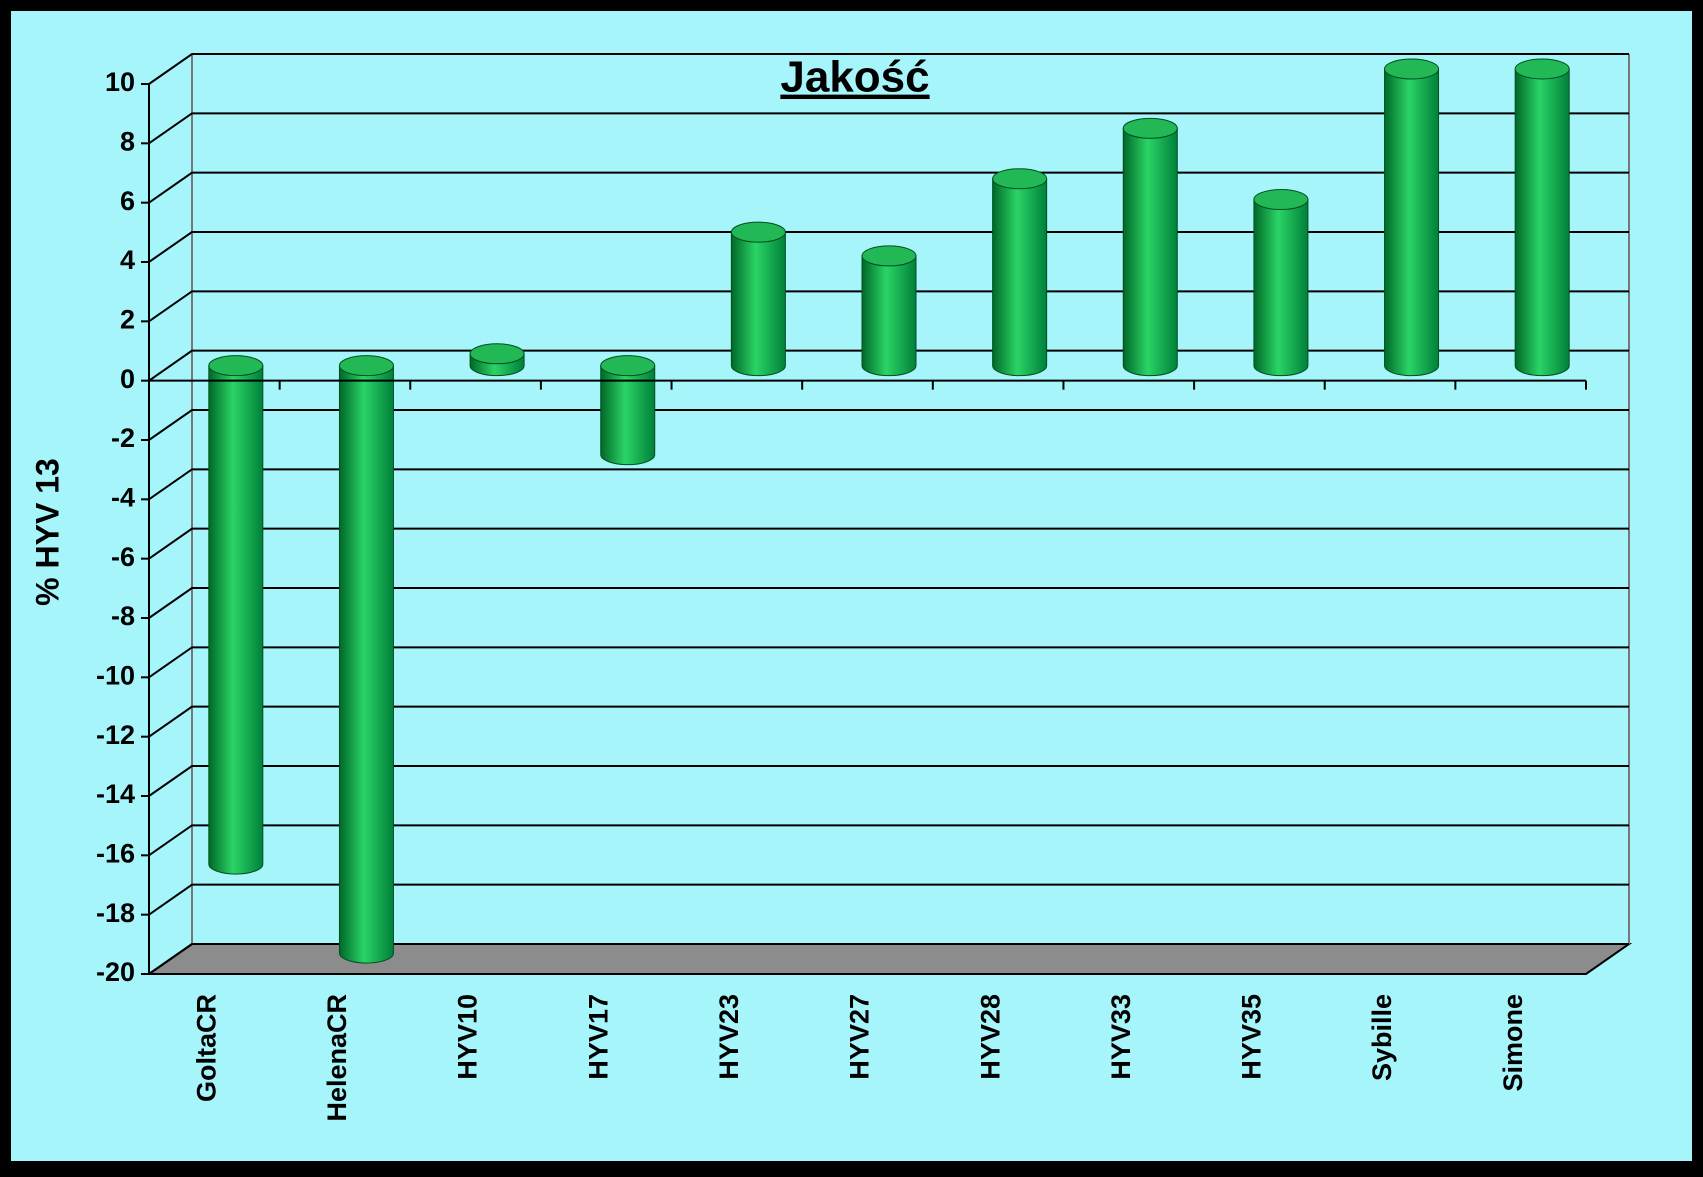 The image size is (1703, 1177). I want to click on y-tick-label: 10, so click(120, 82).